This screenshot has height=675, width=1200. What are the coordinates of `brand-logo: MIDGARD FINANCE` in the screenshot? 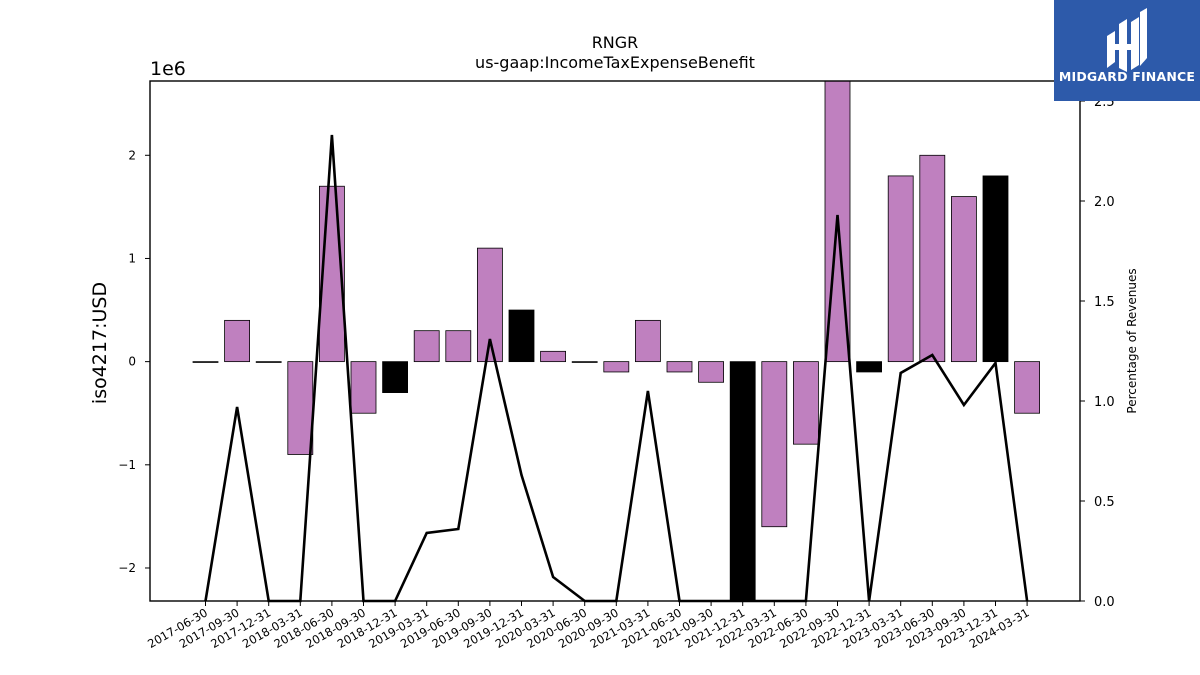 It's located at (1127, 50).